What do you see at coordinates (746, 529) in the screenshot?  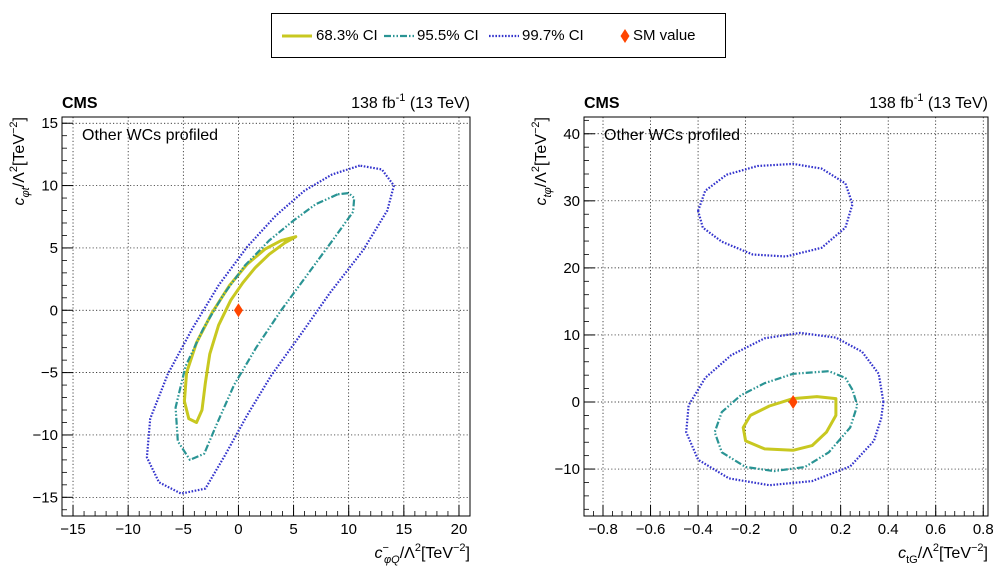 I see `x-tick-label: −0.2` at bounding box center [746, 529].